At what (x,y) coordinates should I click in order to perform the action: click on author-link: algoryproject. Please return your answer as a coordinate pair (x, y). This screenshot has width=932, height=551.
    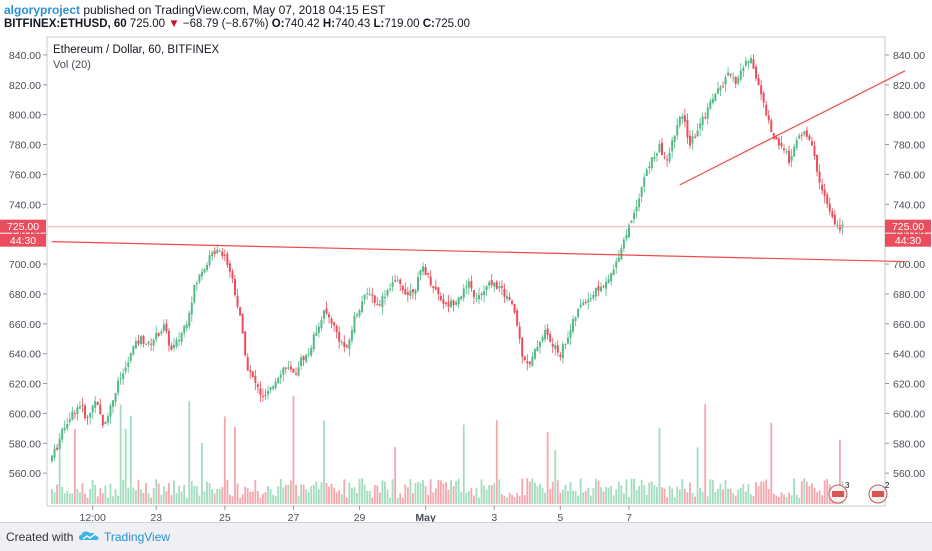
    Looking at the image, I should click on (42, 10).